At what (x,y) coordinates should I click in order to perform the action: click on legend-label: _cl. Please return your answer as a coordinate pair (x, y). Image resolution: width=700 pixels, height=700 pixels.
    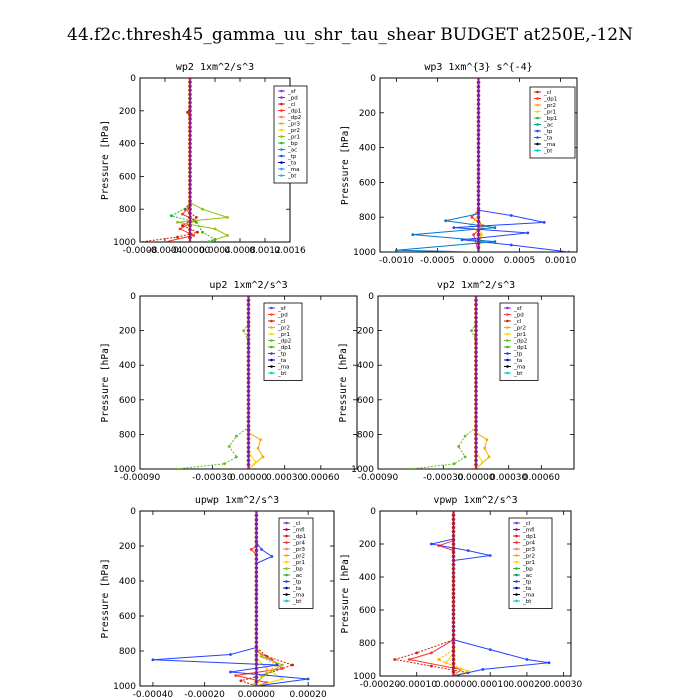
    Looking at the image, I should click on (517, 322).